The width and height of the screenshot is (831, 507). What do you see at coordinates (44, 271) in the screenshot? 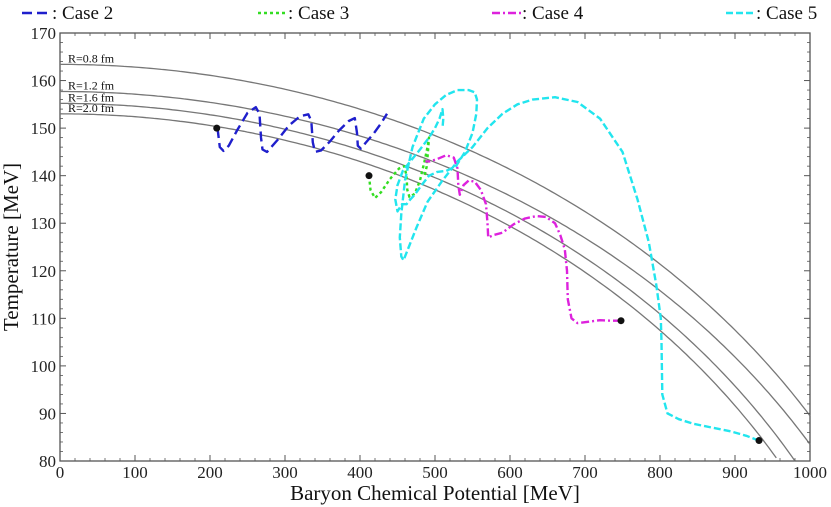
I see `y-tick-label: 120` at bounding box center [44, 271].